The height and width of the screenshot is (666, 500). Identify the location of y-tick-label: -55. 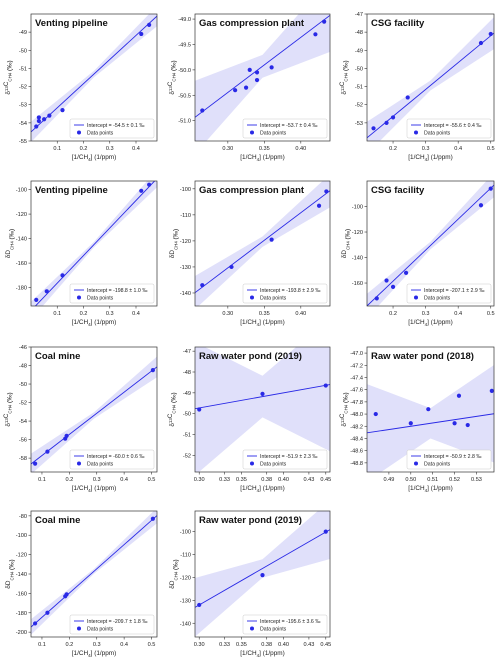
(23, 142).